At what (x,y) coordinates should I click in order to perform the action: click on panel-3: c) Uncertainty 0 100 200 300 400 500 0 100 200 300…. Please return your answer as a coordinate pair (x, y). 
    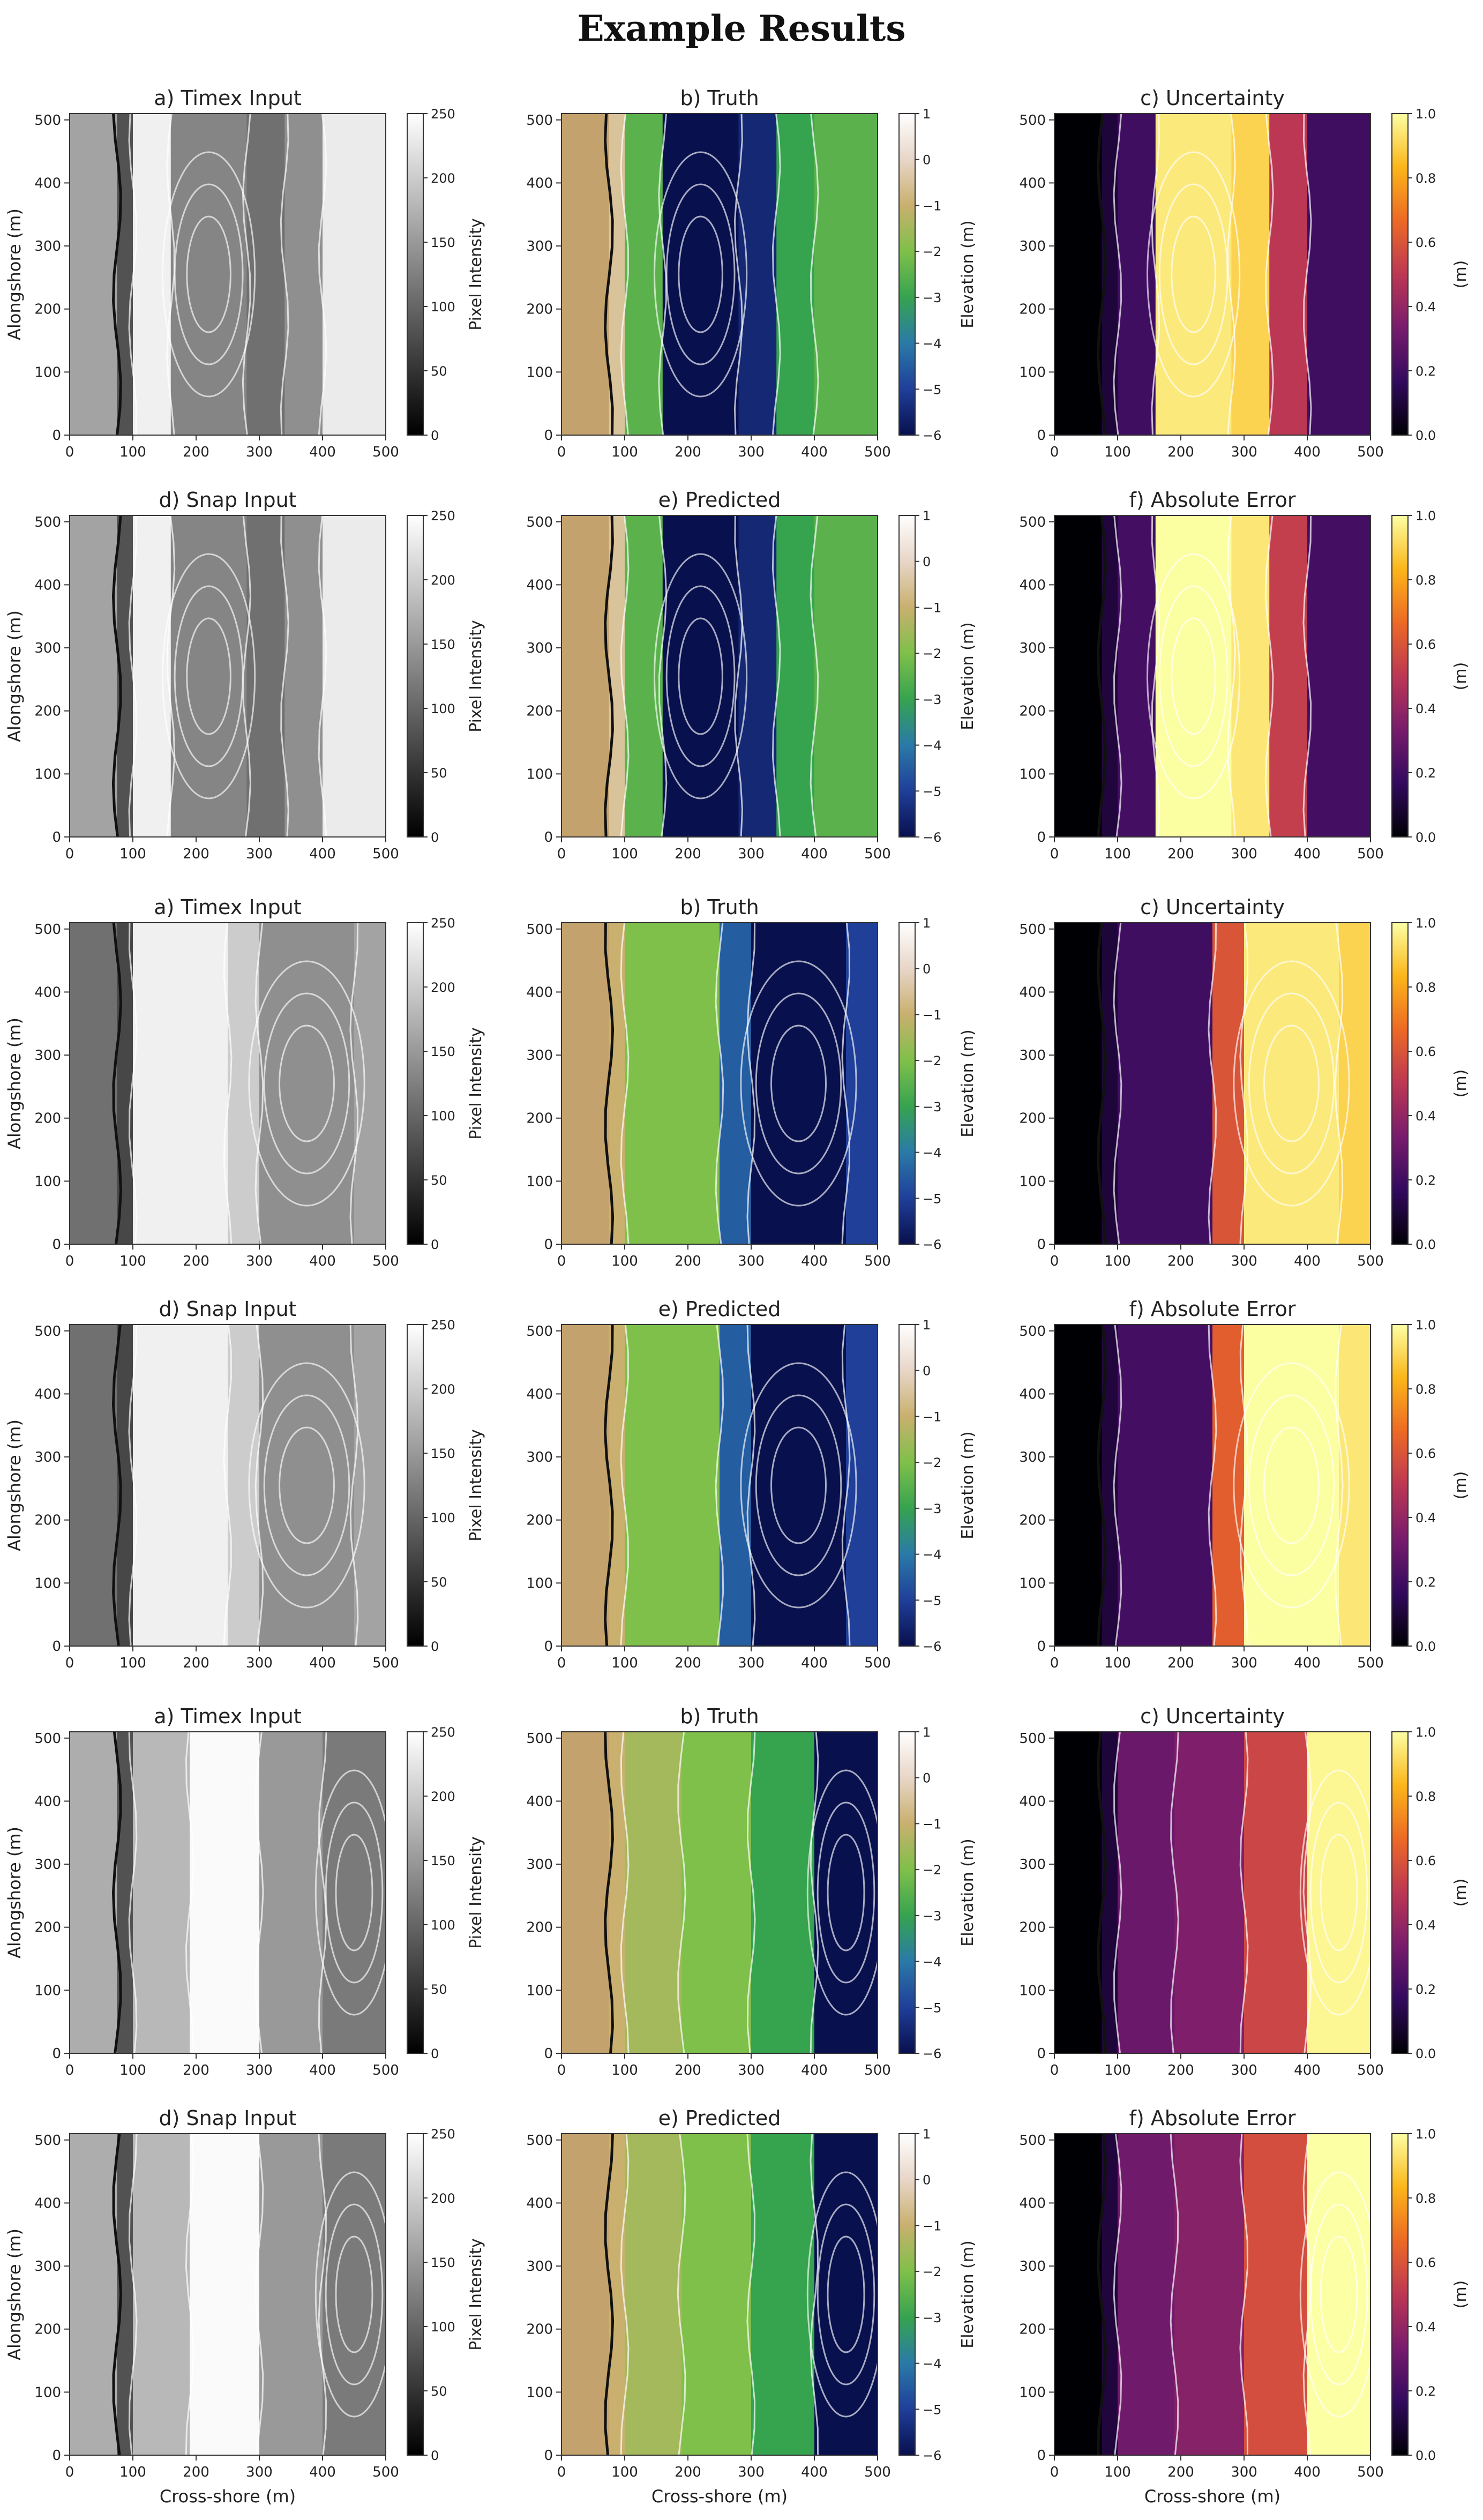
    Looking at the image, I should click on (1244, 273).